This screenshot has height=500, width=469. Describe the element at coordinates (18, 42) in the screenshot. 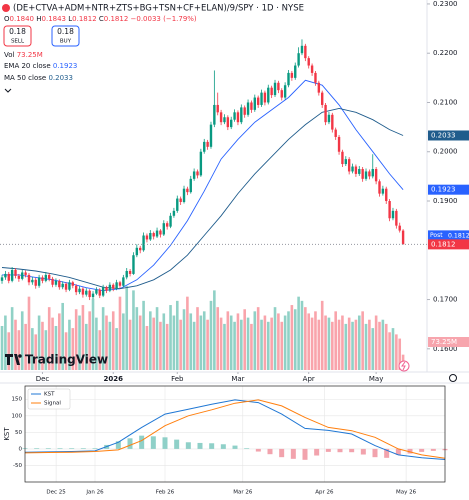

I see `sell-label: SELL` at that location.